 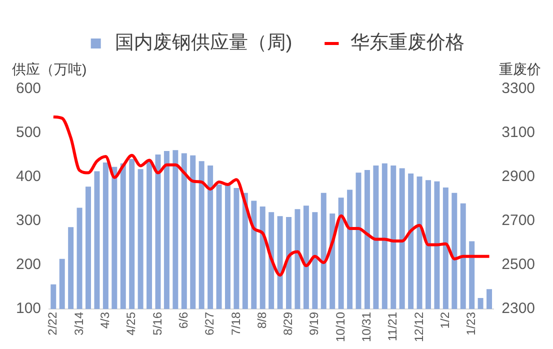 I want to click on y-tick-label: 300, so click(x=29, y=221).